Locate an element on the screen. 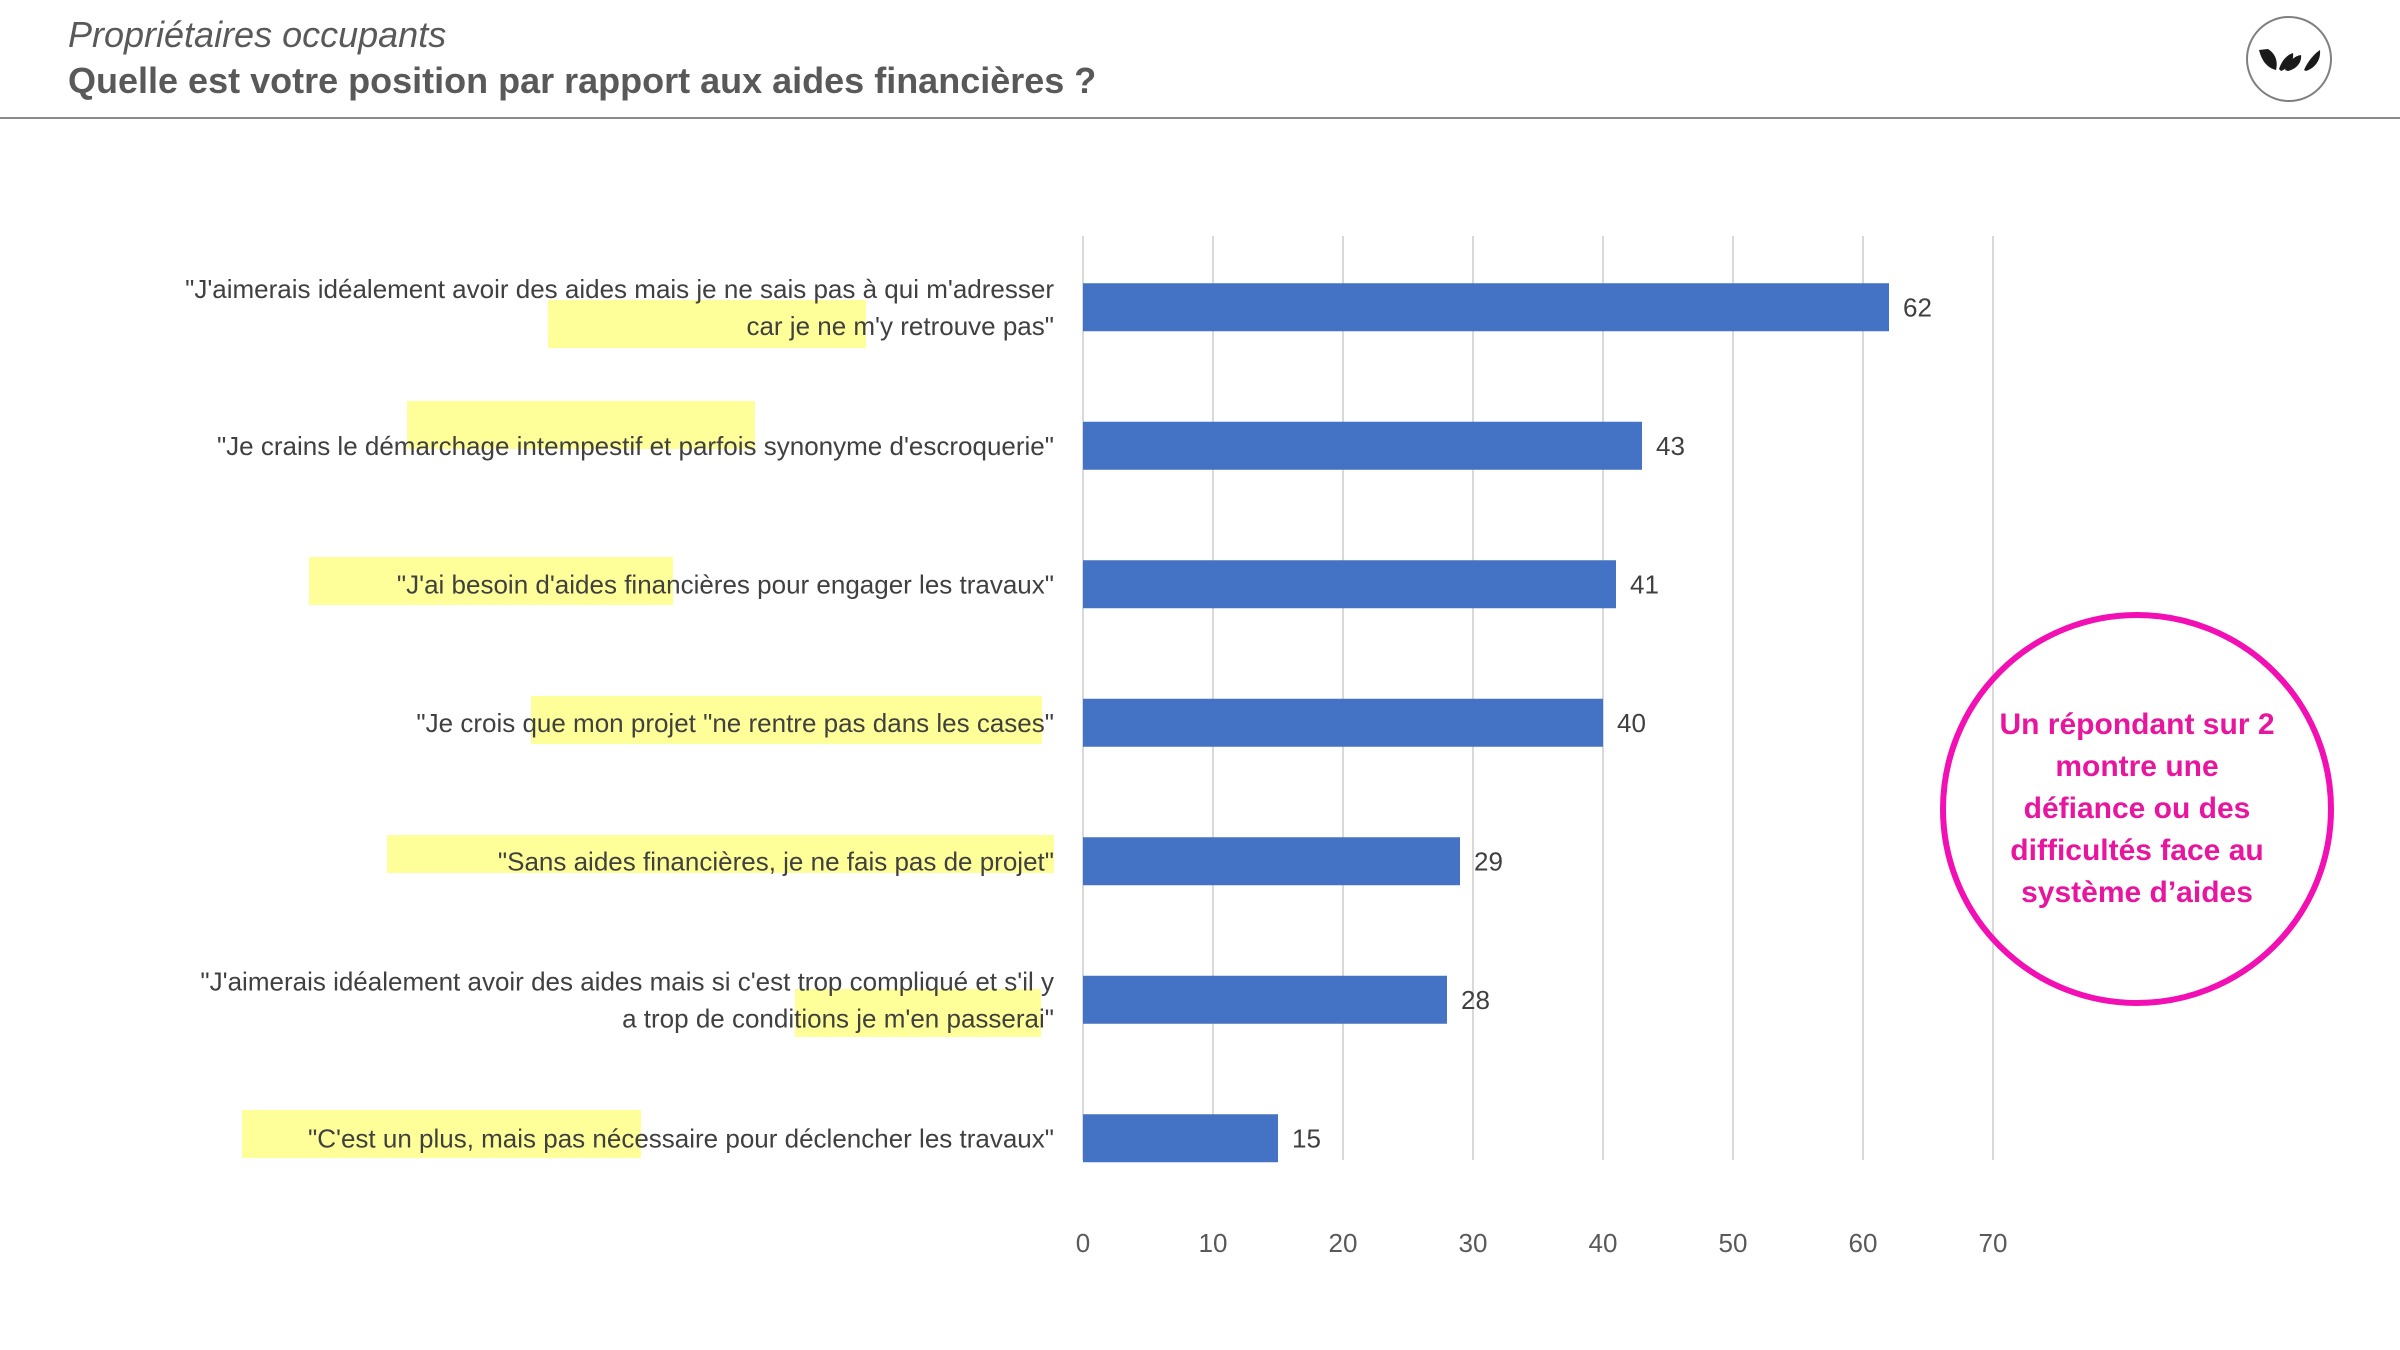  data-label: 41 is located at coordinates (1644, 584).